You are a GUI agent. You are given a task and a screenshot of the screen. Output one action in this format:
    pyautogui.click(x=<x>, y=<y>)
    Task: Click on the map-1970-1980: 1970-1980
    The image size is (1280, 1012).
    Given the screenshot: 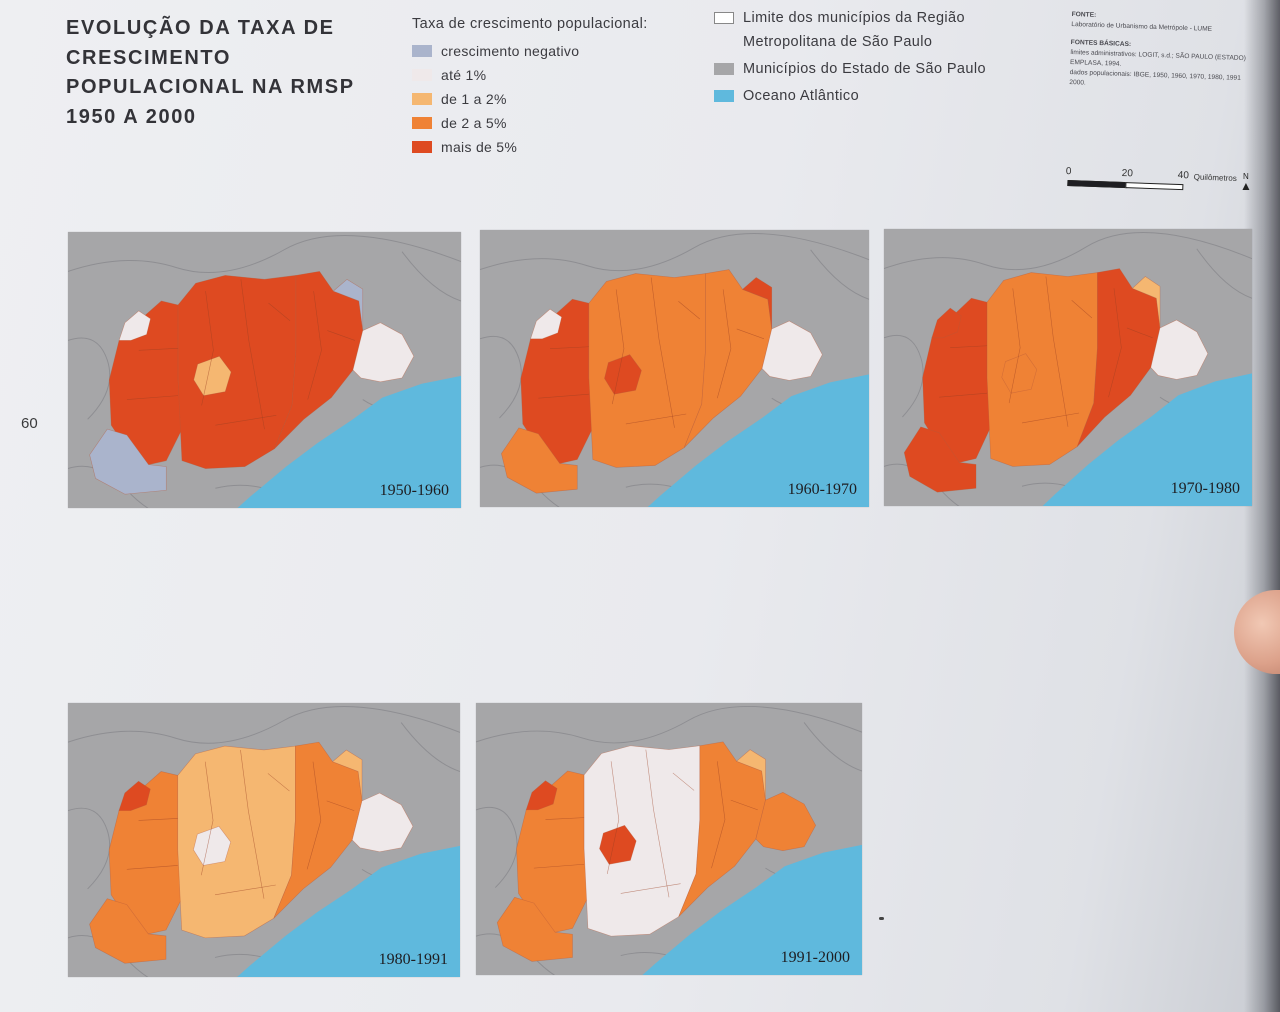 What is the action you would take?
    pyautogui.click(x=1068, y=367)
    